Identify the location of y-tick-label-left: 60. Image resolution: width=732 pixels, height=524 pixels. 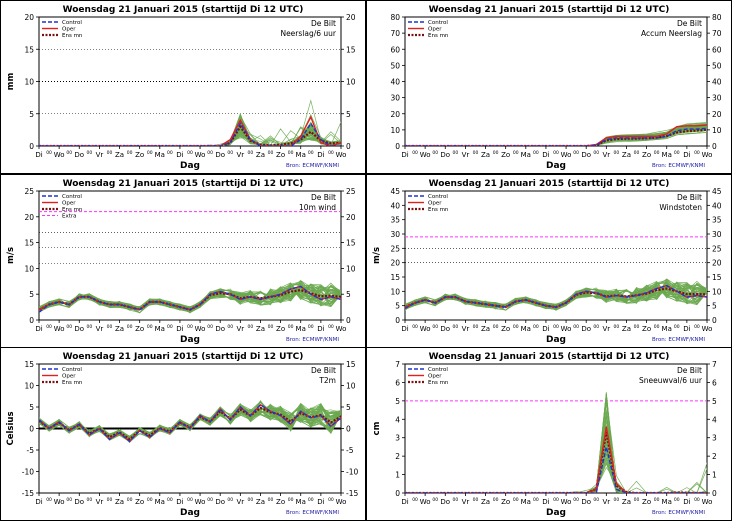
(395, 49).